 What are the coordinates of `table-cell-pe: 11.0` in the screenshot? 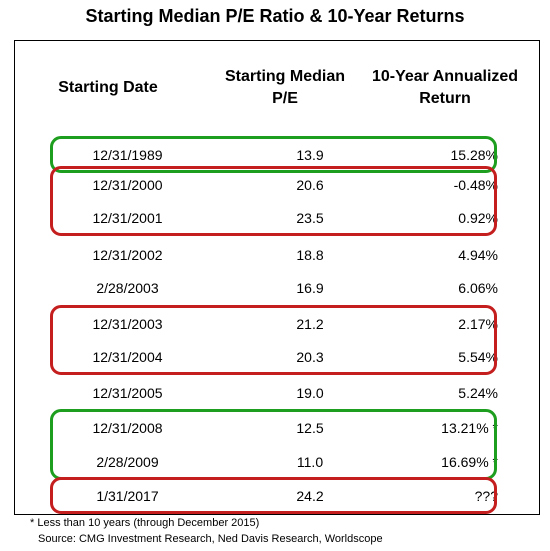 It's located at (310, 462).